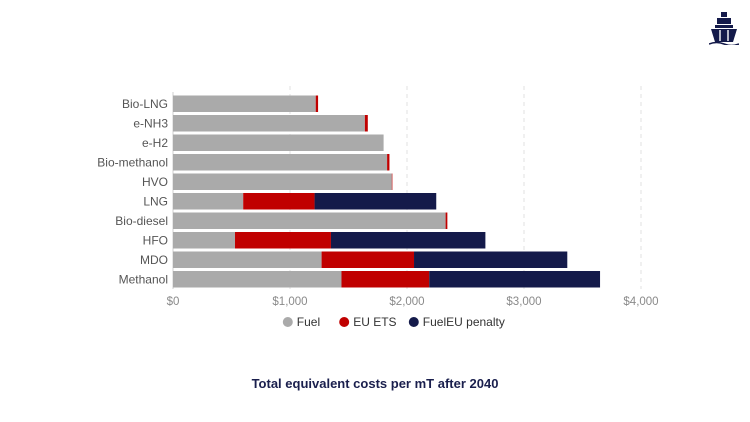 This screenshot has width=750, height=422. I want to click on legend-label: FuelEU penalty, so click(464, 322).